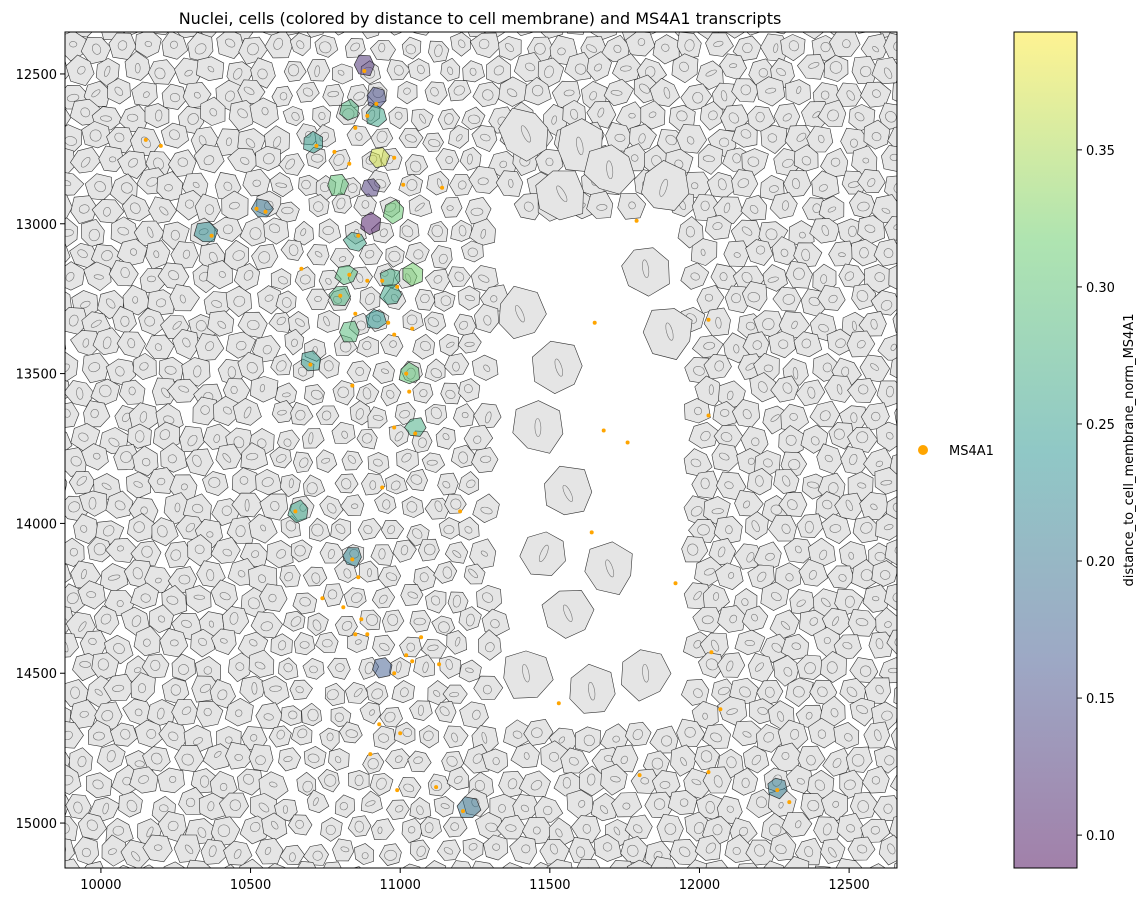 The image size is (1146, 902). I want to click on x-tick-label: 12000, so click(699, 885).